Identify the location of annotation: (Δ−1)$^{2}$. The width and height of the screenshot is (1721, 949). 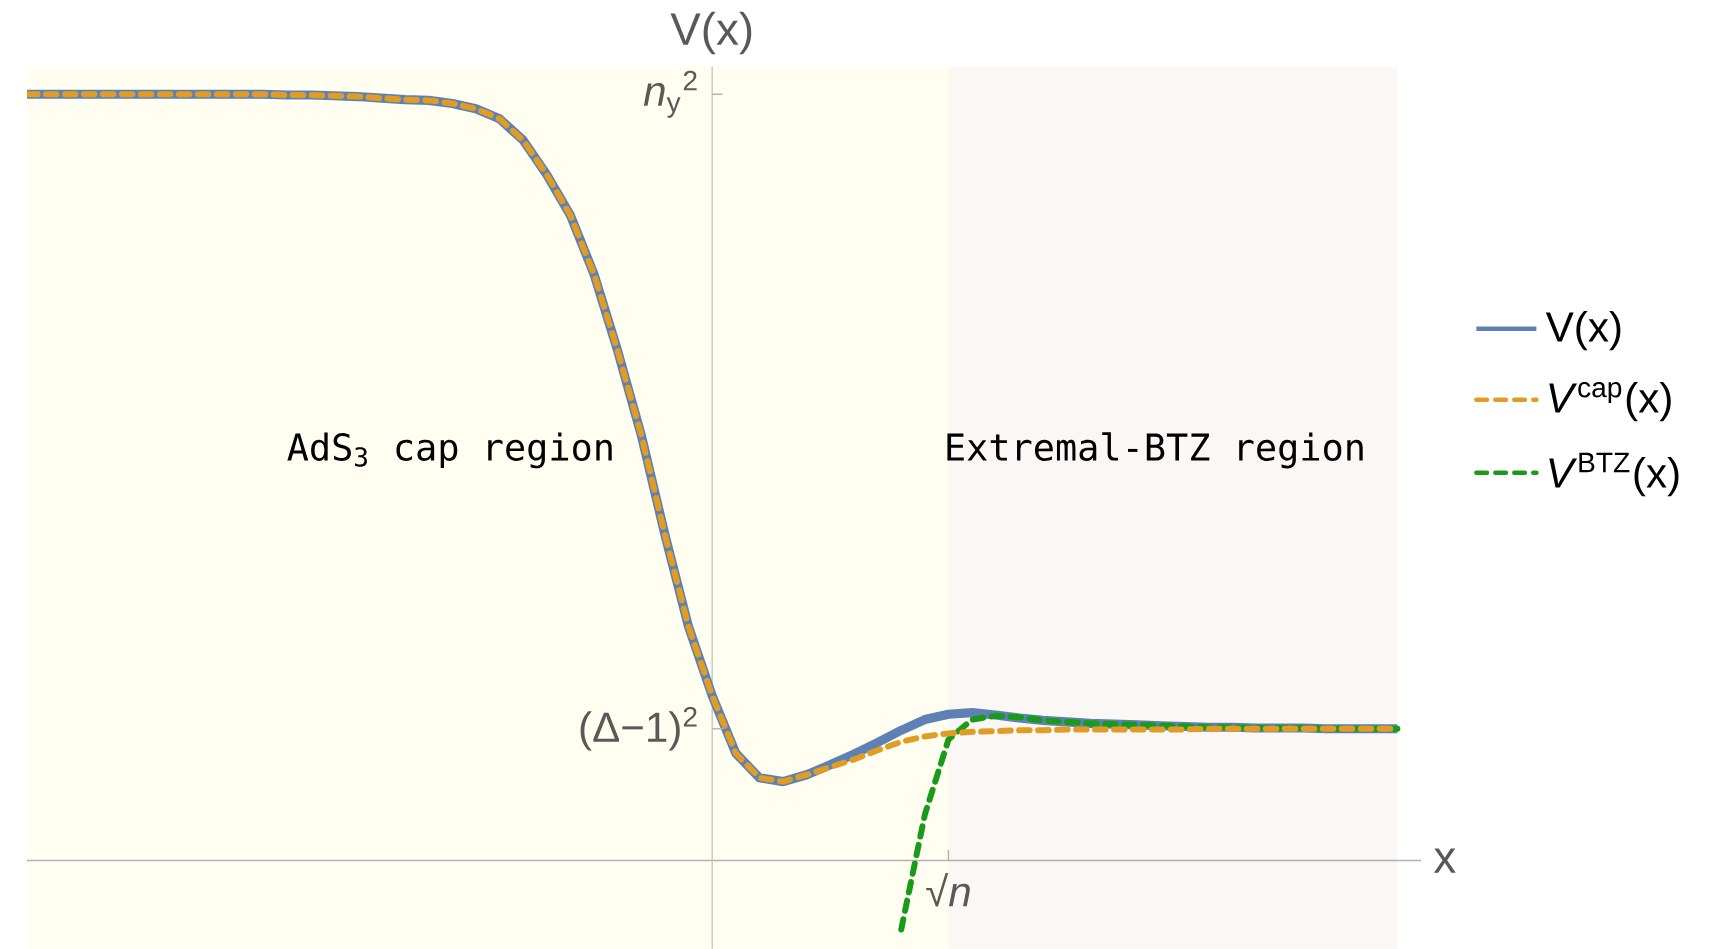
(638, 728).